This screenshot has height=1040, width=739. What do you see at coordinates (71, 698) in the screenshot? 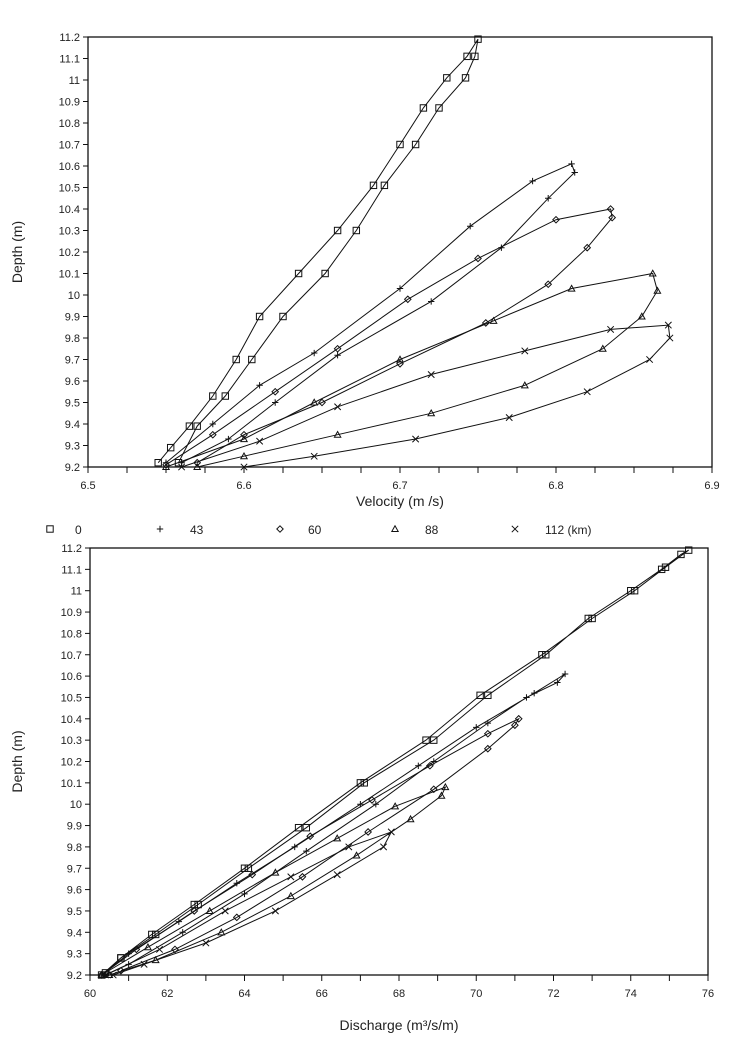
I see `y-tick-label: 10.5` at bounding box center [71, 698].